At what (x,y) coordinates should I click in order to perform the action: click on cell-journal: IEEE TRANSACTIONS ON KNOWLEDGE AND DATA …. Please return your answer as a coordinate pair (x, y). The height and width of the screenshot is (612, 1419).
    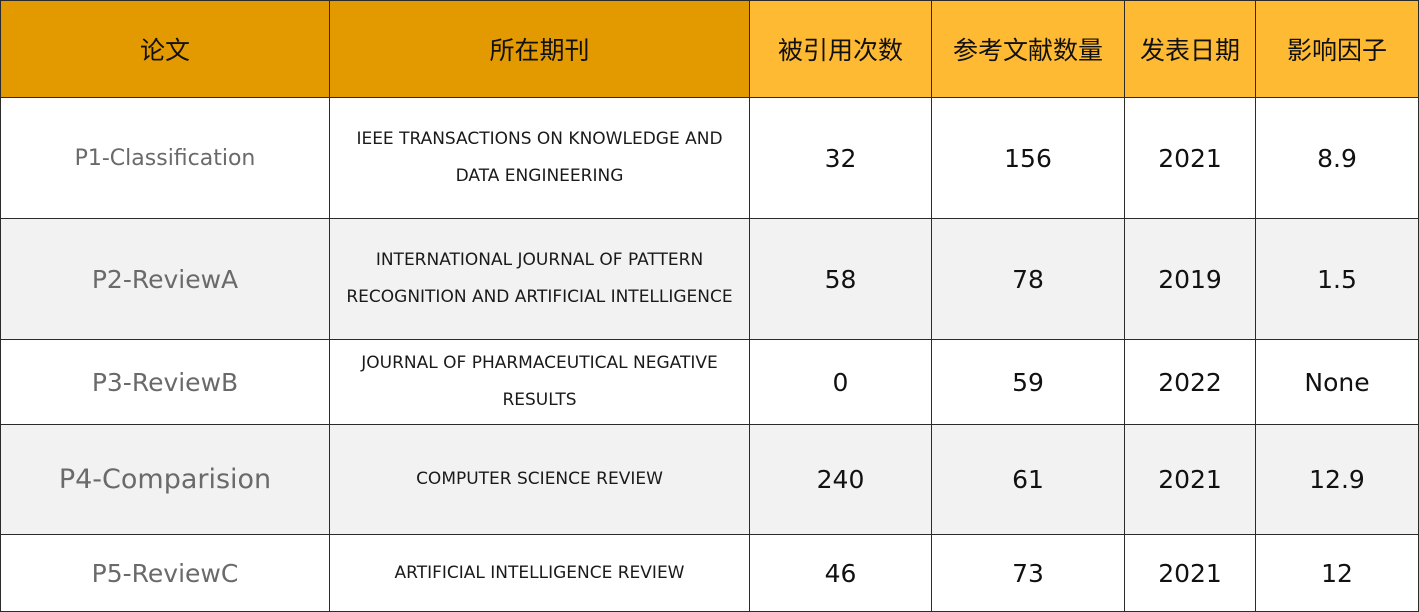
    Looking at the image, I should click on (539, 158).